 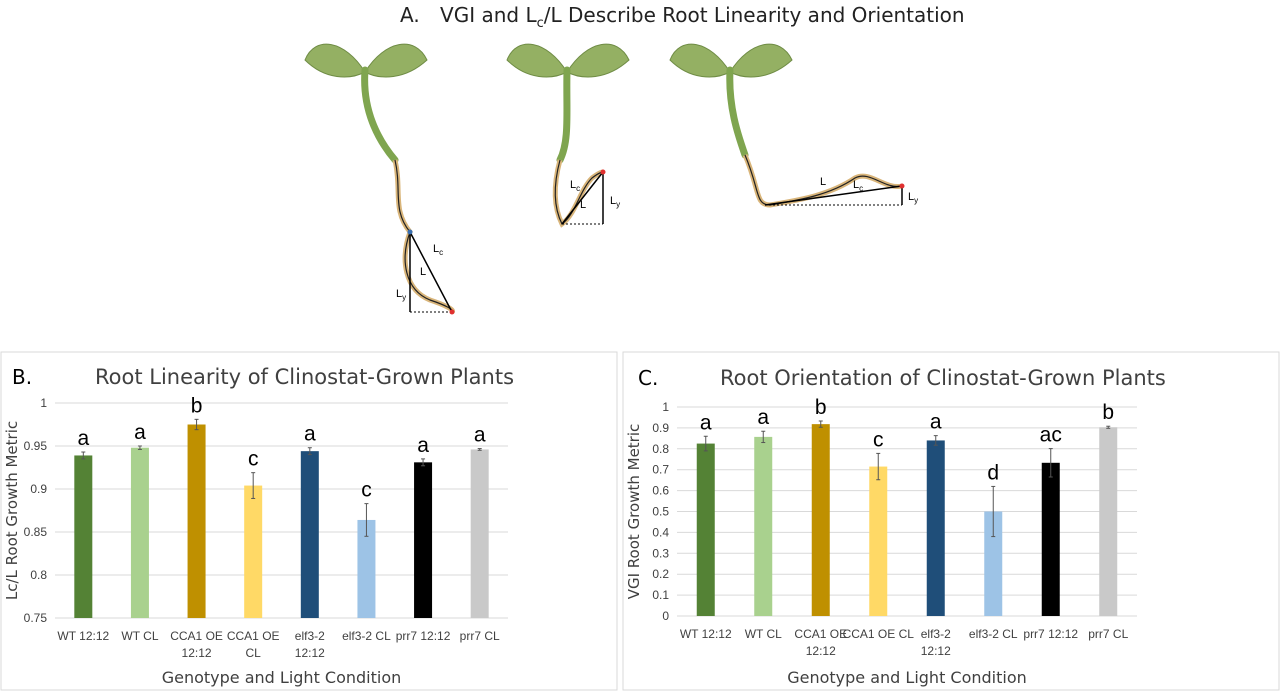 I want to click on measure-lines, so click(x=833, y=195).